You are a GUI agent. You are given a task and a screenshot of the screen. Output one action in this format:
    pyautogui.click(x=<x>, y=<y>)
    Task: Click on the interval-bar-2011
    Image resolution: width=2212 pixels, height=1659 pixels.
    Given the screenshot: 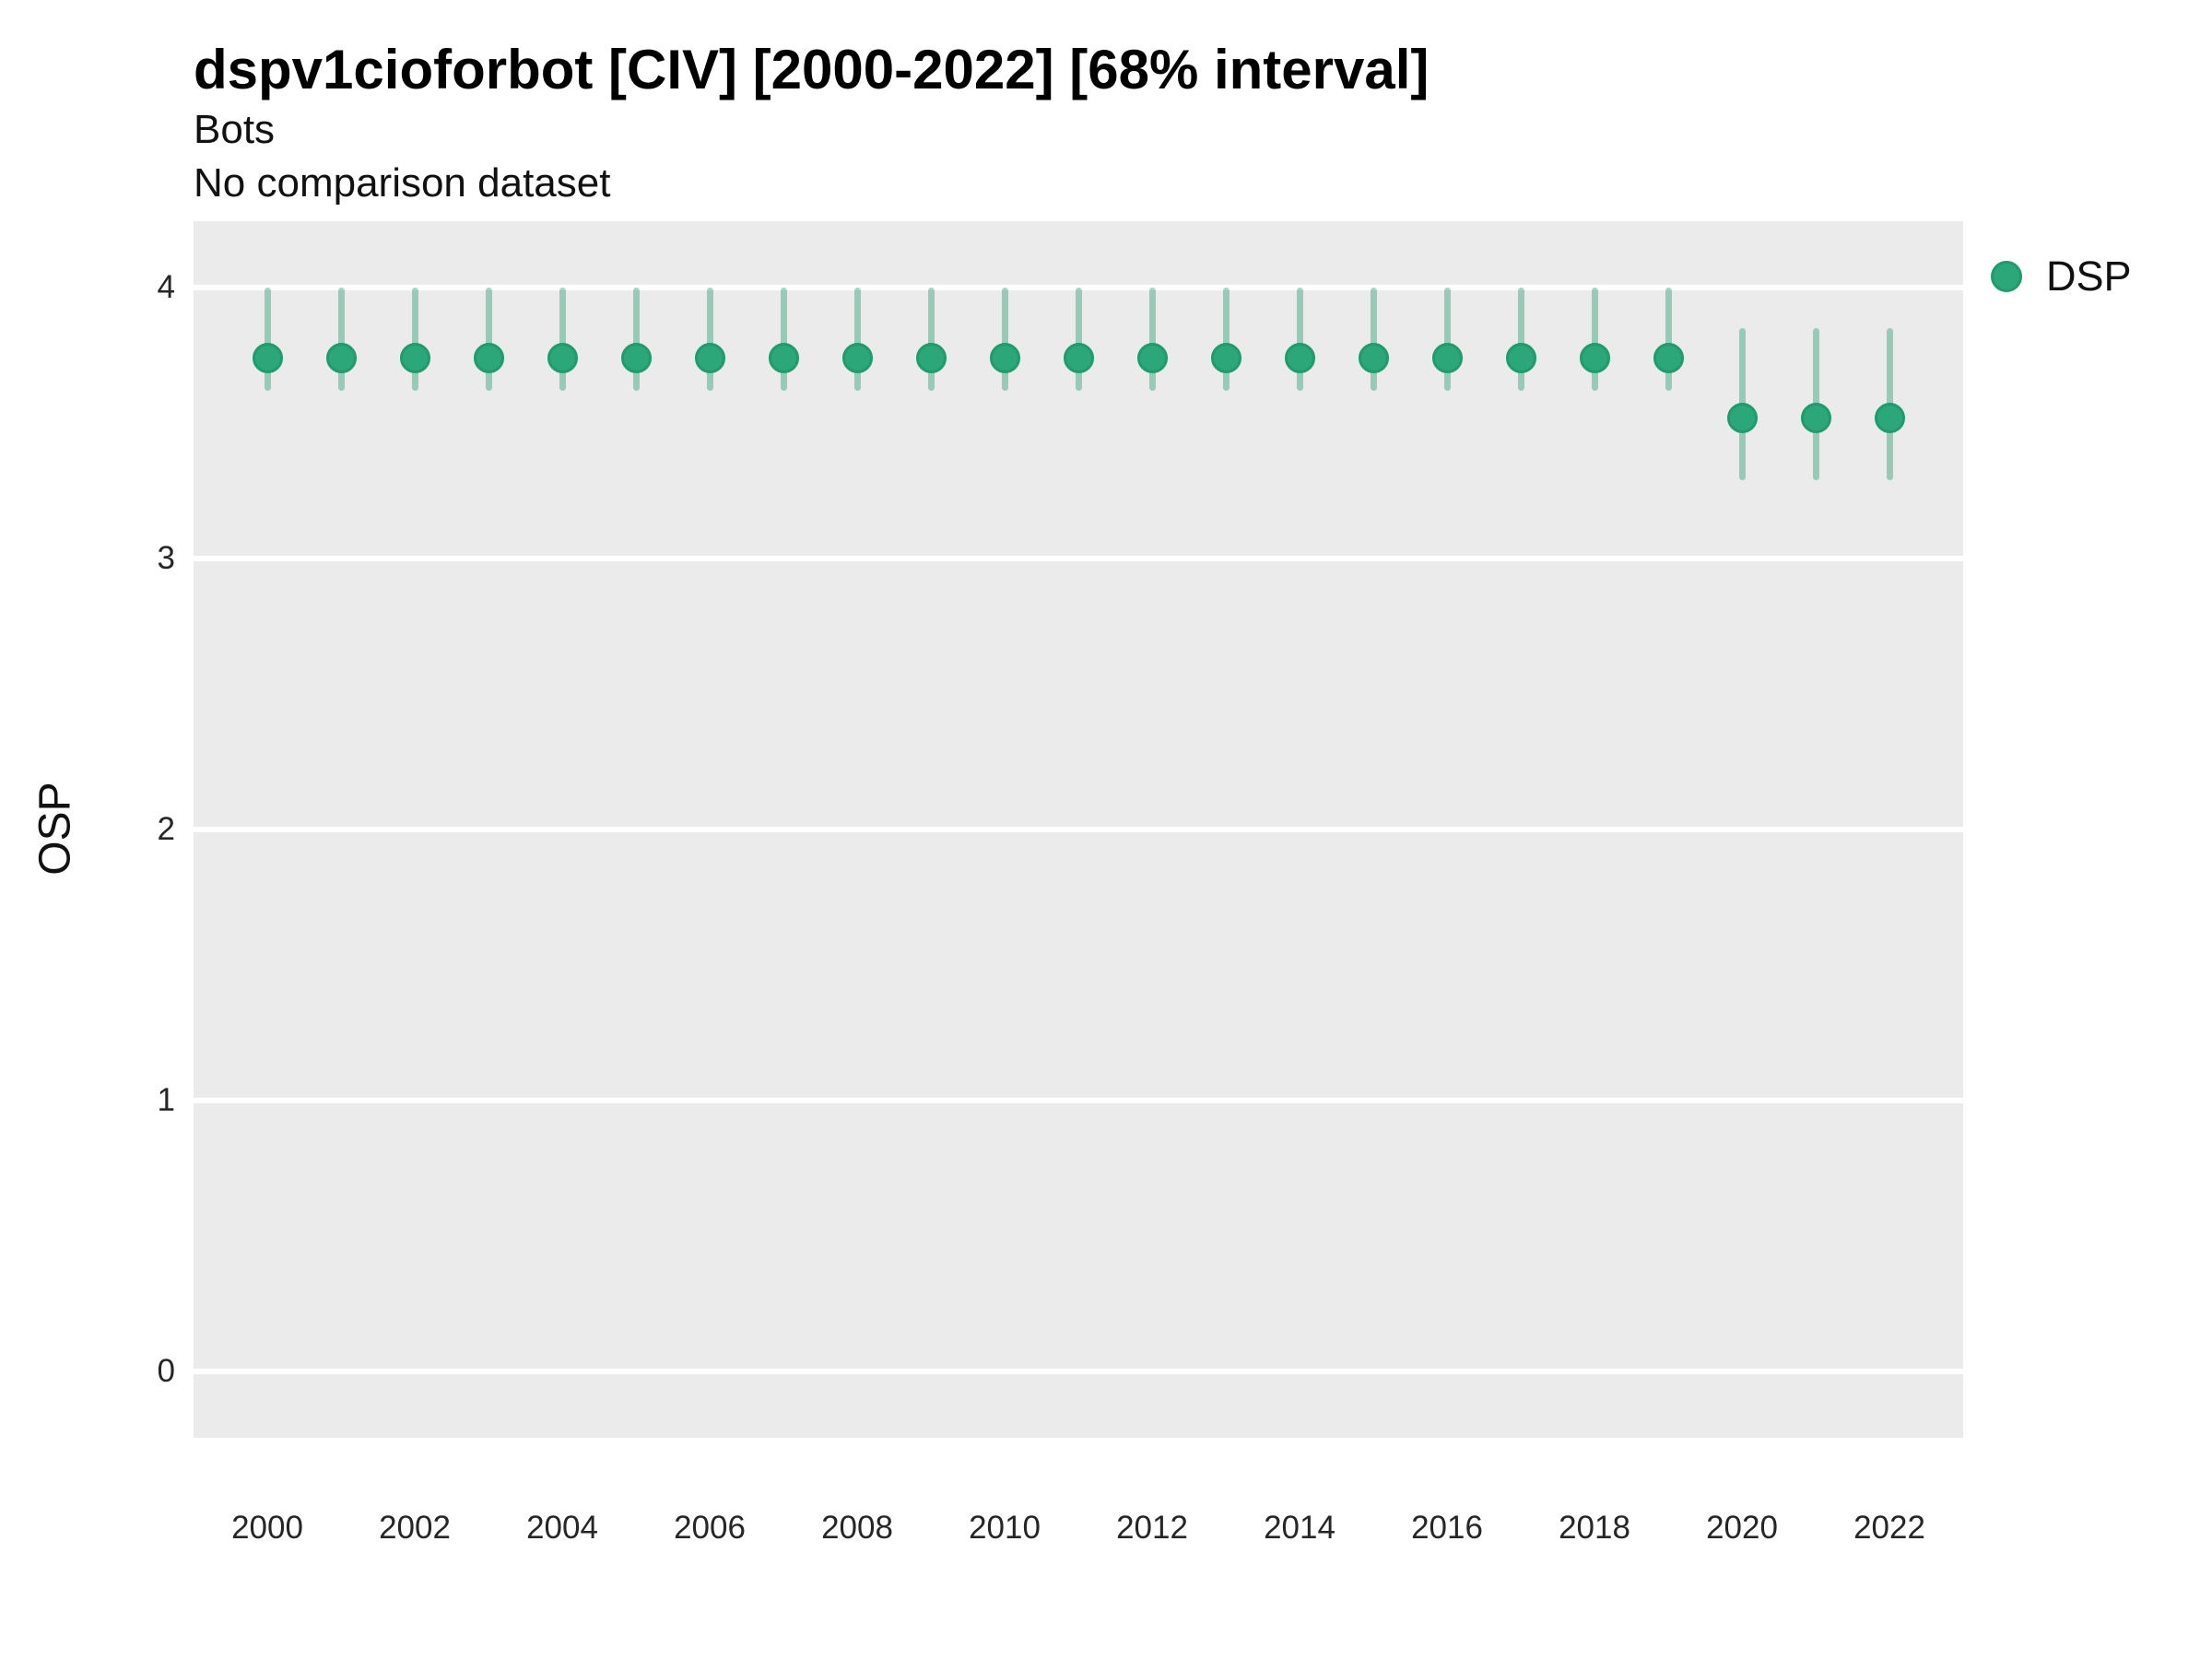 What is the action you would take?
    pyautogui.click(x=1078, y=339)
    